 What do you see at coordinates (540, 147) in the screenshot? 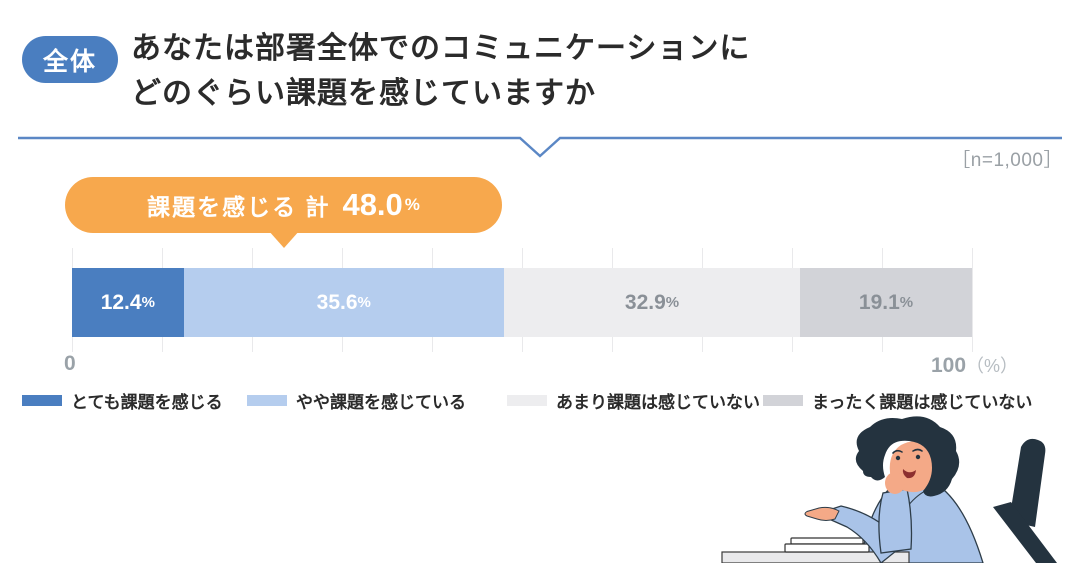
I see `divider-line-with-notch` at bounding box center [540, 147].